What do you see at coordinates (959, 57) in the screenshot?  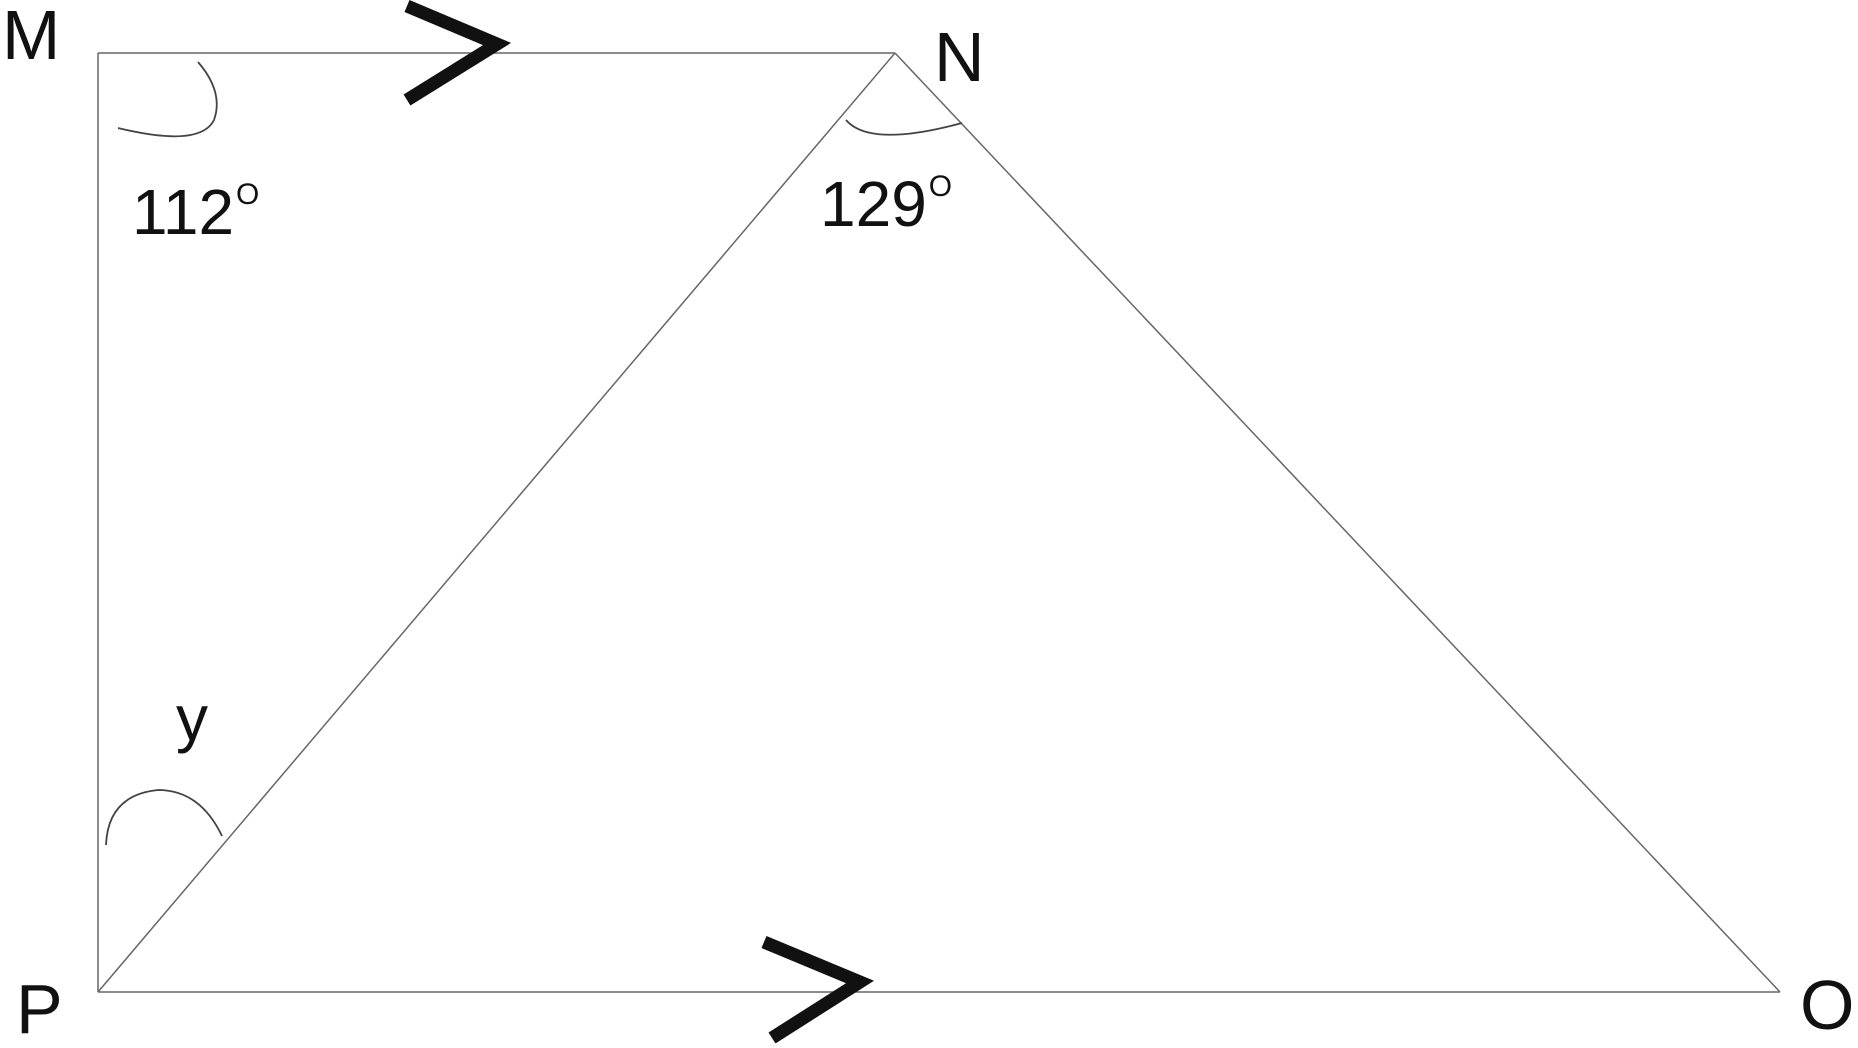 I see `vertex-label-n: N` at bounding box center [959, 57].